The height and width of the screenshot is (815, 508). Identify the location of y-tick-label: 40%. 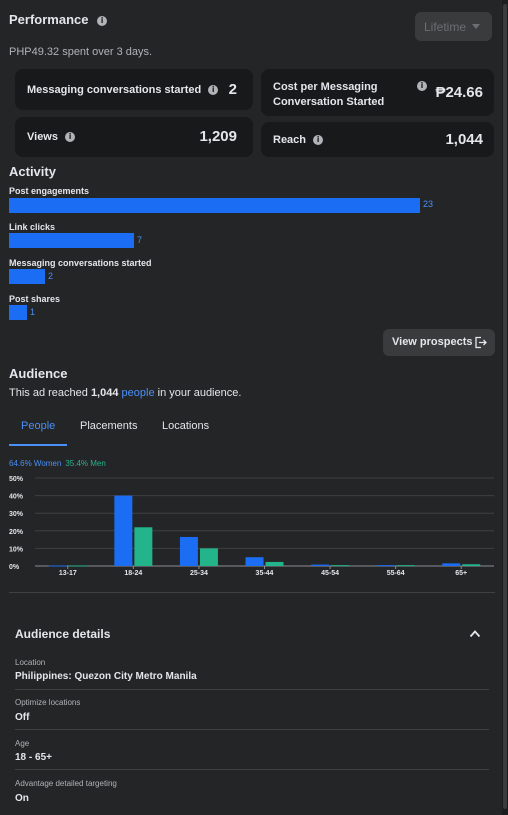
(16, 497).